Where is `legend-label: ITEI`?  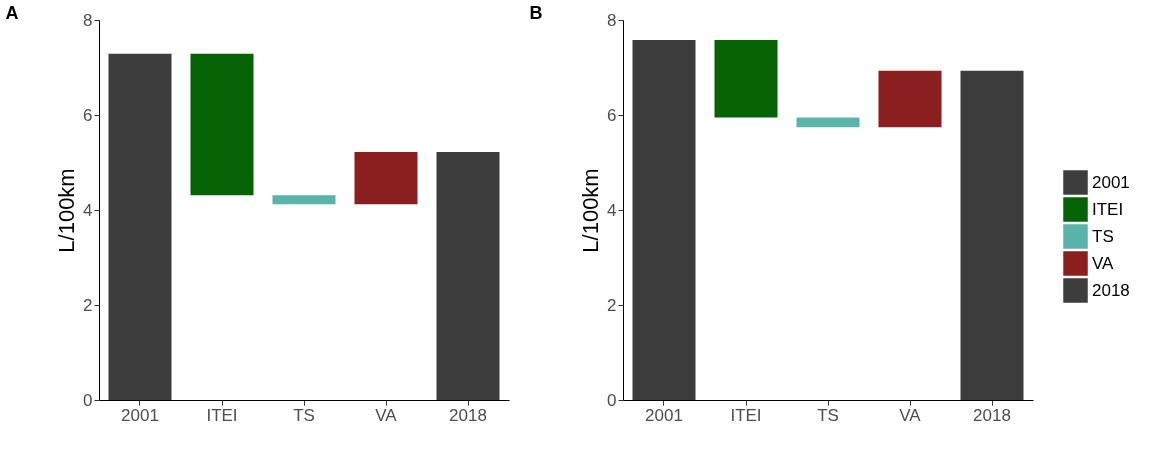
legend-label: ITEI is located at coordinates (1108, 209).